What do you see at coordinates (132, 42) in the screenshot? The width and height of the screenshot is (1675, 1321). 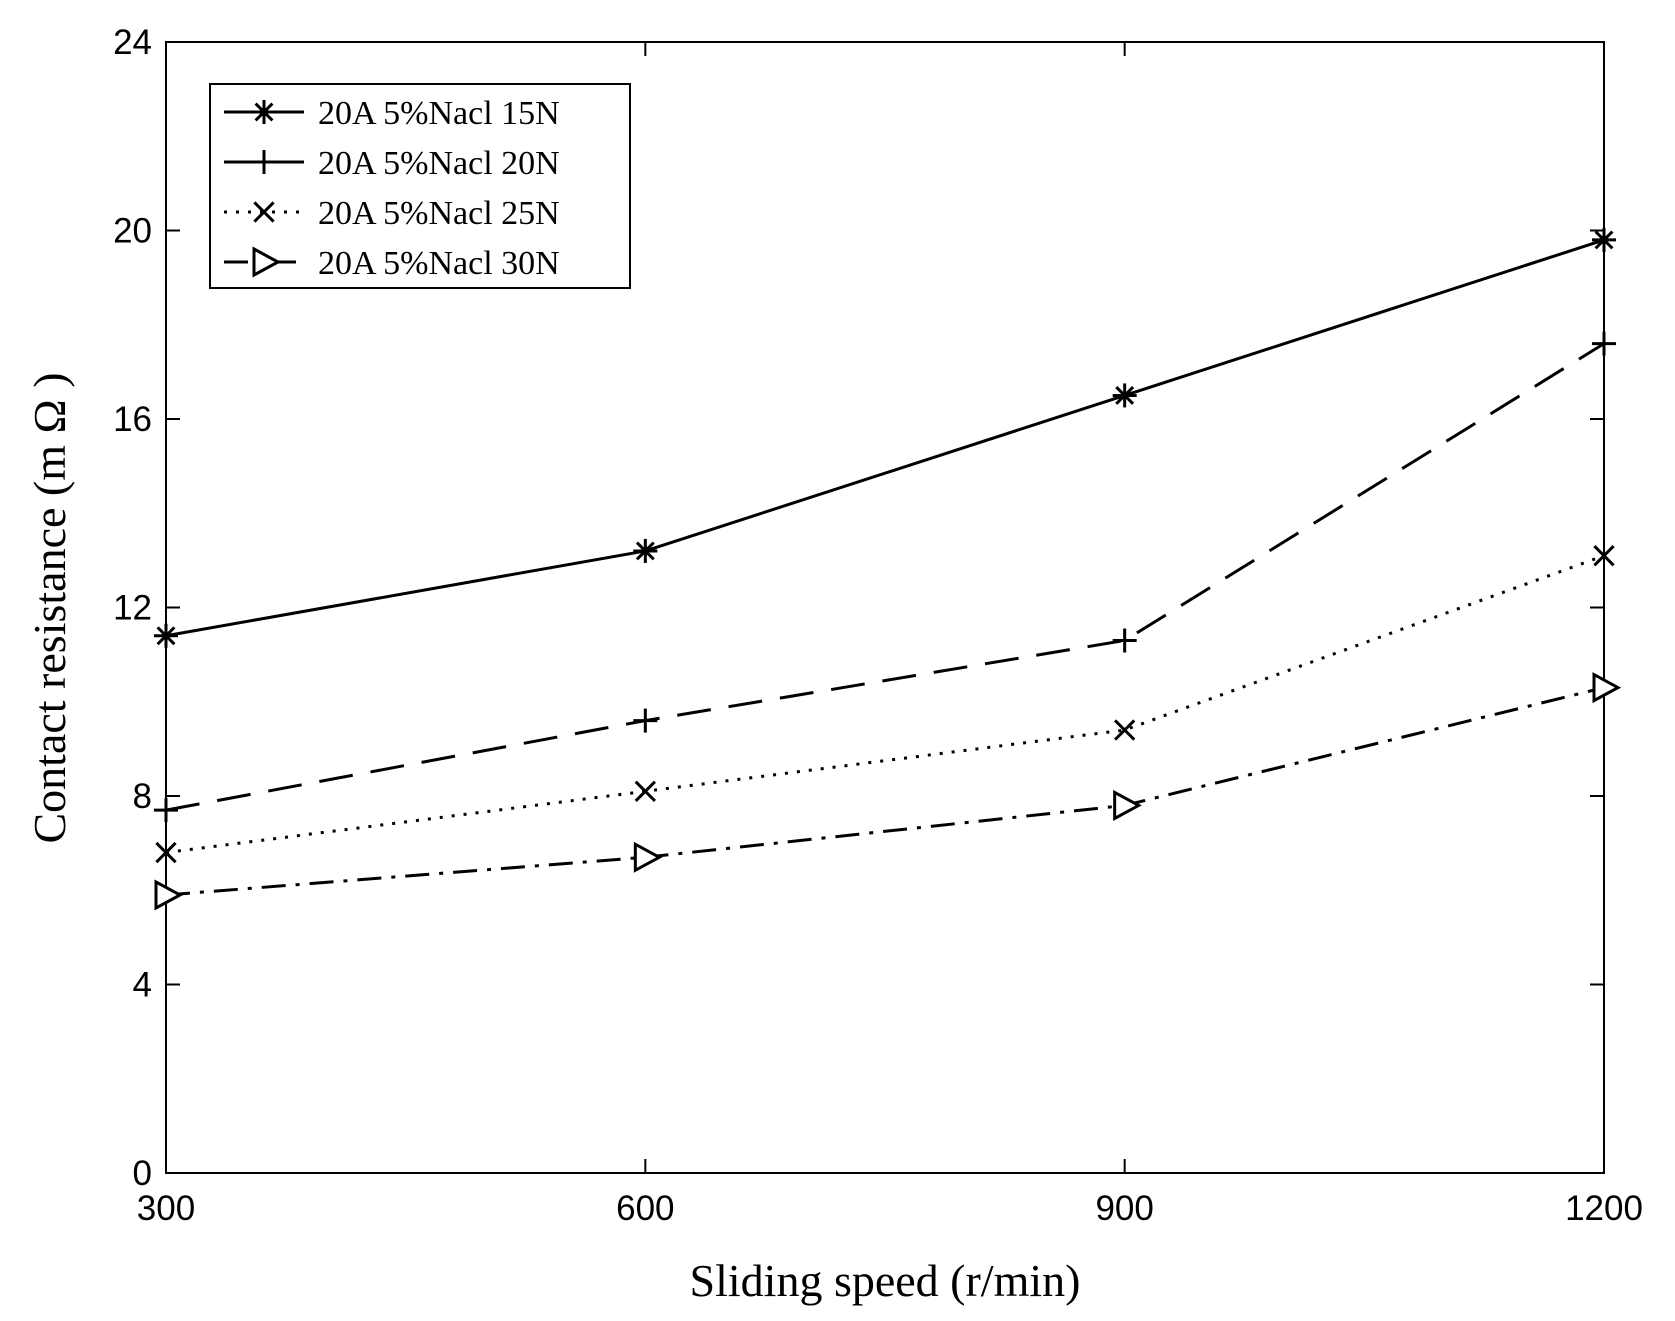 I see `y-tick-label: 24` at bounding box center [132, 42].